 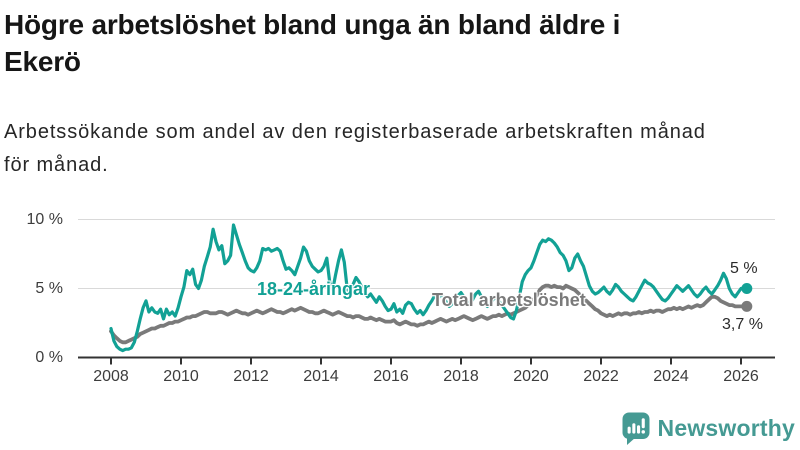 What do you see at coordinates (531, 376) in the screenshot?
I see `x-axis-label: 2020` at bounding box center [531, 376].